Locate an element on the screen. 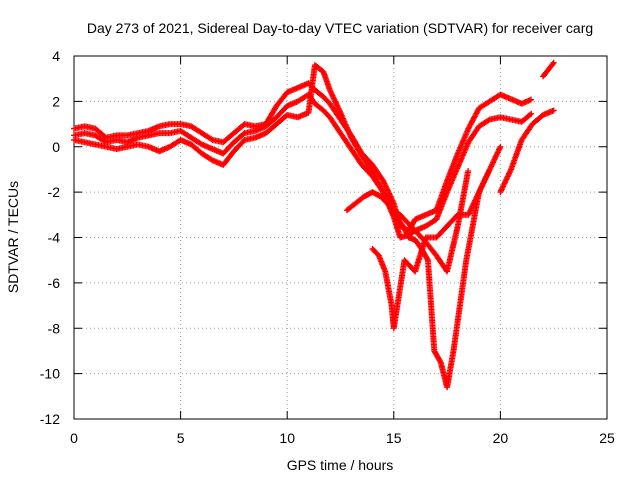 The height and width of the screenshot is (480, 640). x-tick-label: 20 is located at coordinates (501, 438).